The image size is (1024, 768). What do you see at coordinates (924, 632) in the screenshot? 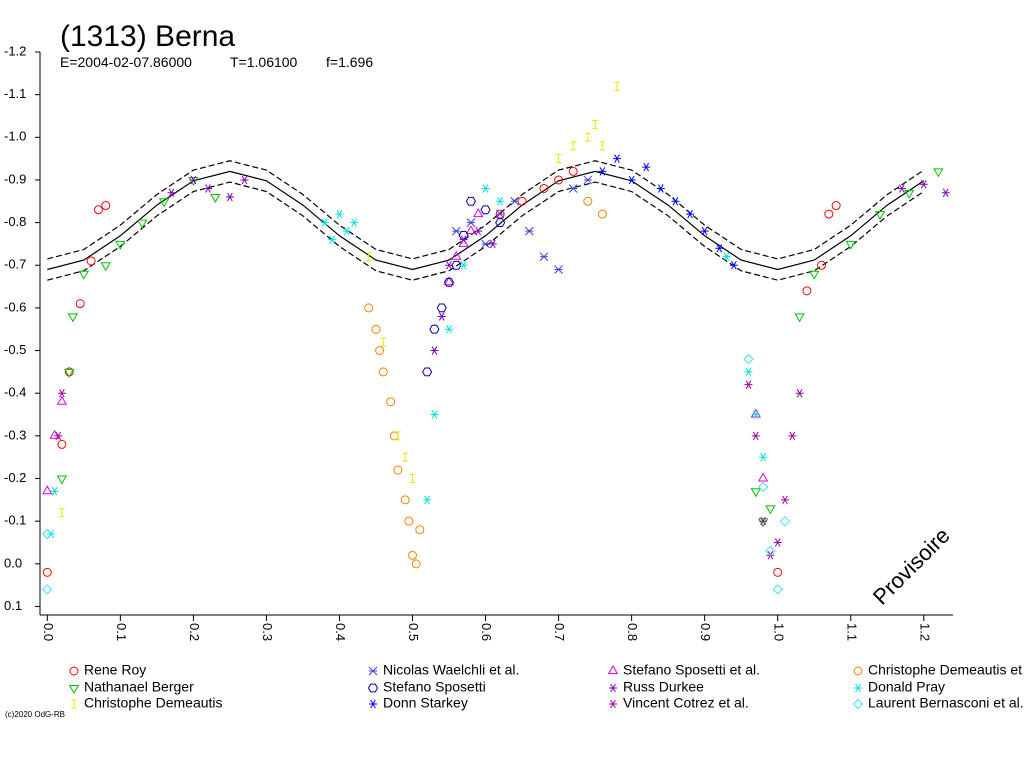
I see `x-tick-label: 1.2` at bounding box center [924, 632].